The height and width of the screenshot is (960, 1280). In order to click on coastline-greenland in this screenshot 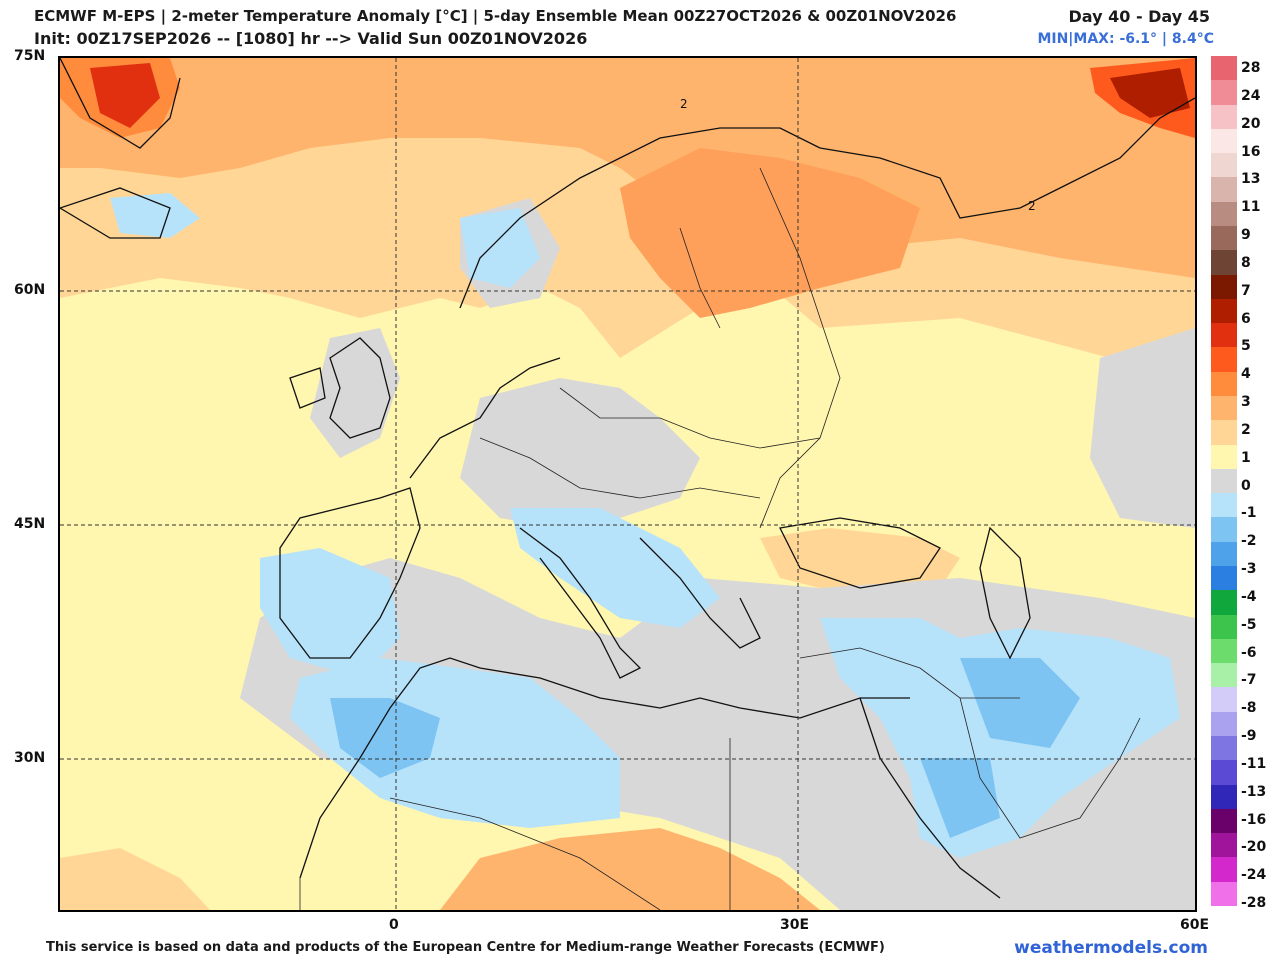, I will do `click(120, 103)`.